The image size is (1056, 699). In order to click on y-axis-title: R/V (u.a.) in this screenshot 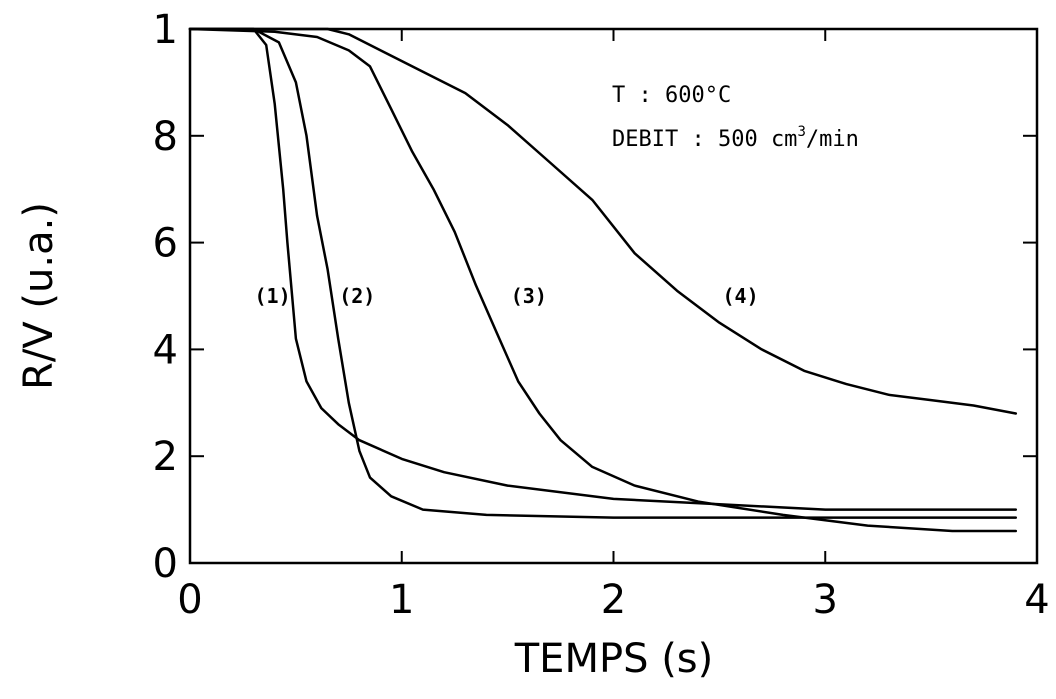, I will do `click(39, 296)`.